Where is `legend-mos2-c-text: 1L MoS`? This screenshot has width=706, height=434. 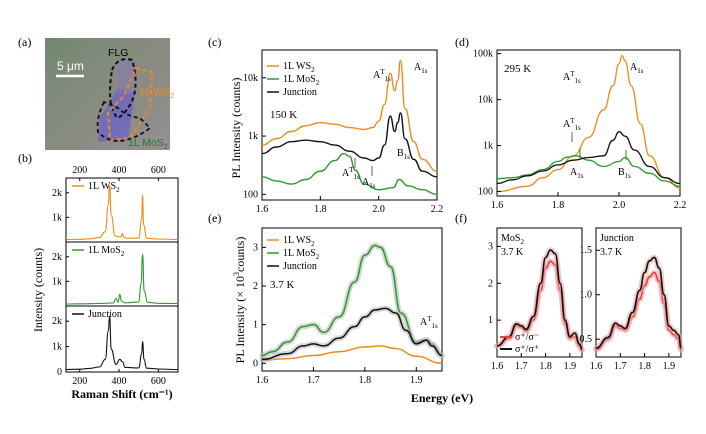 legend-mos2-c-text: 1L MoS is located at coordinates (299, 79).